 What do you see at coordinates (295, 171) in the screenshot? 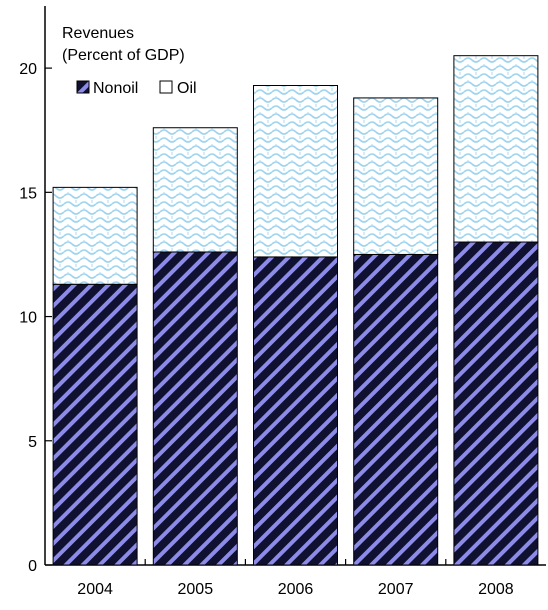
I see `bar-oil-2006` at bounding box center [295, 171].